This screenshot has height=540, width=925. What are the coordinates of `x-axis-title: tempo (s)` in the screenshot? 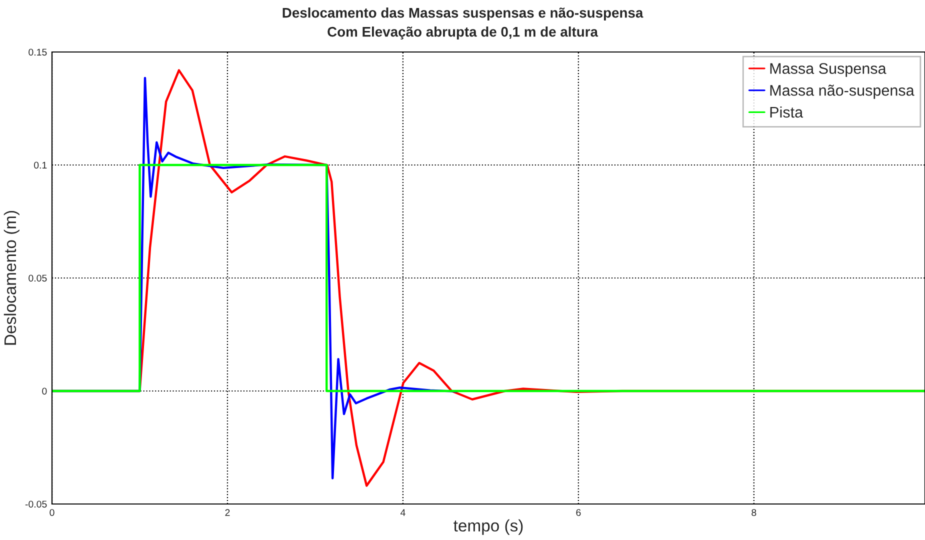 It's located at (488, 527).